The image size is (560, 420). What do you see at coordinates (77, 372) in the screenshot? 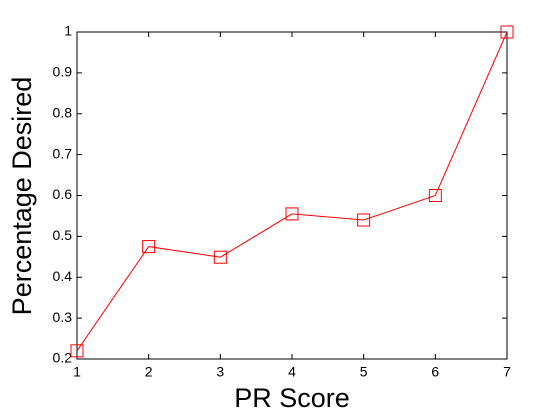
I see `x-tick-label: 1` at bounding box center [77, 372].